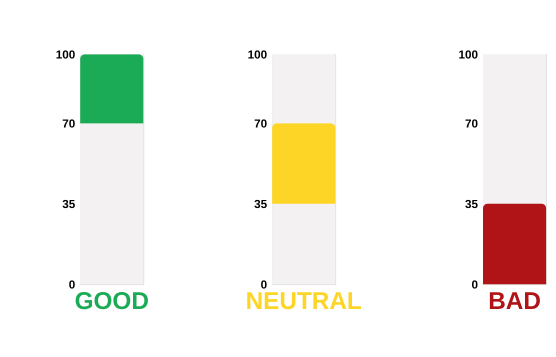 This screenshot has height=357, width=556. Describe the element at coordinates (514, 301) in the screenshot. I see `x-tick-label: BAD` at that location.